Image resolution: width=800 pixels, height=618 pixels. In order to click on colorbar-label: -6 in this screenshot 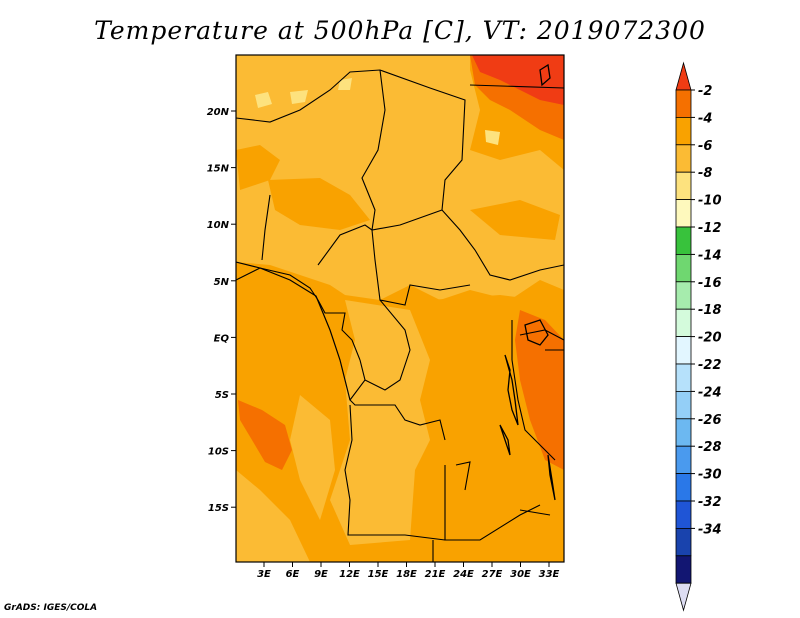, I will do `click(705, 146)`.